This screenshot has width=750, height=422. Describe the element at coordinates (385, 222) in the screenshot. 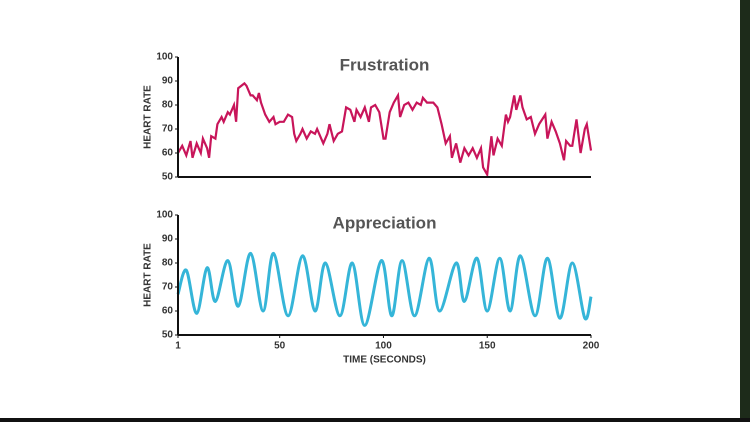

I see `chart-title: Appreciation` at that location.